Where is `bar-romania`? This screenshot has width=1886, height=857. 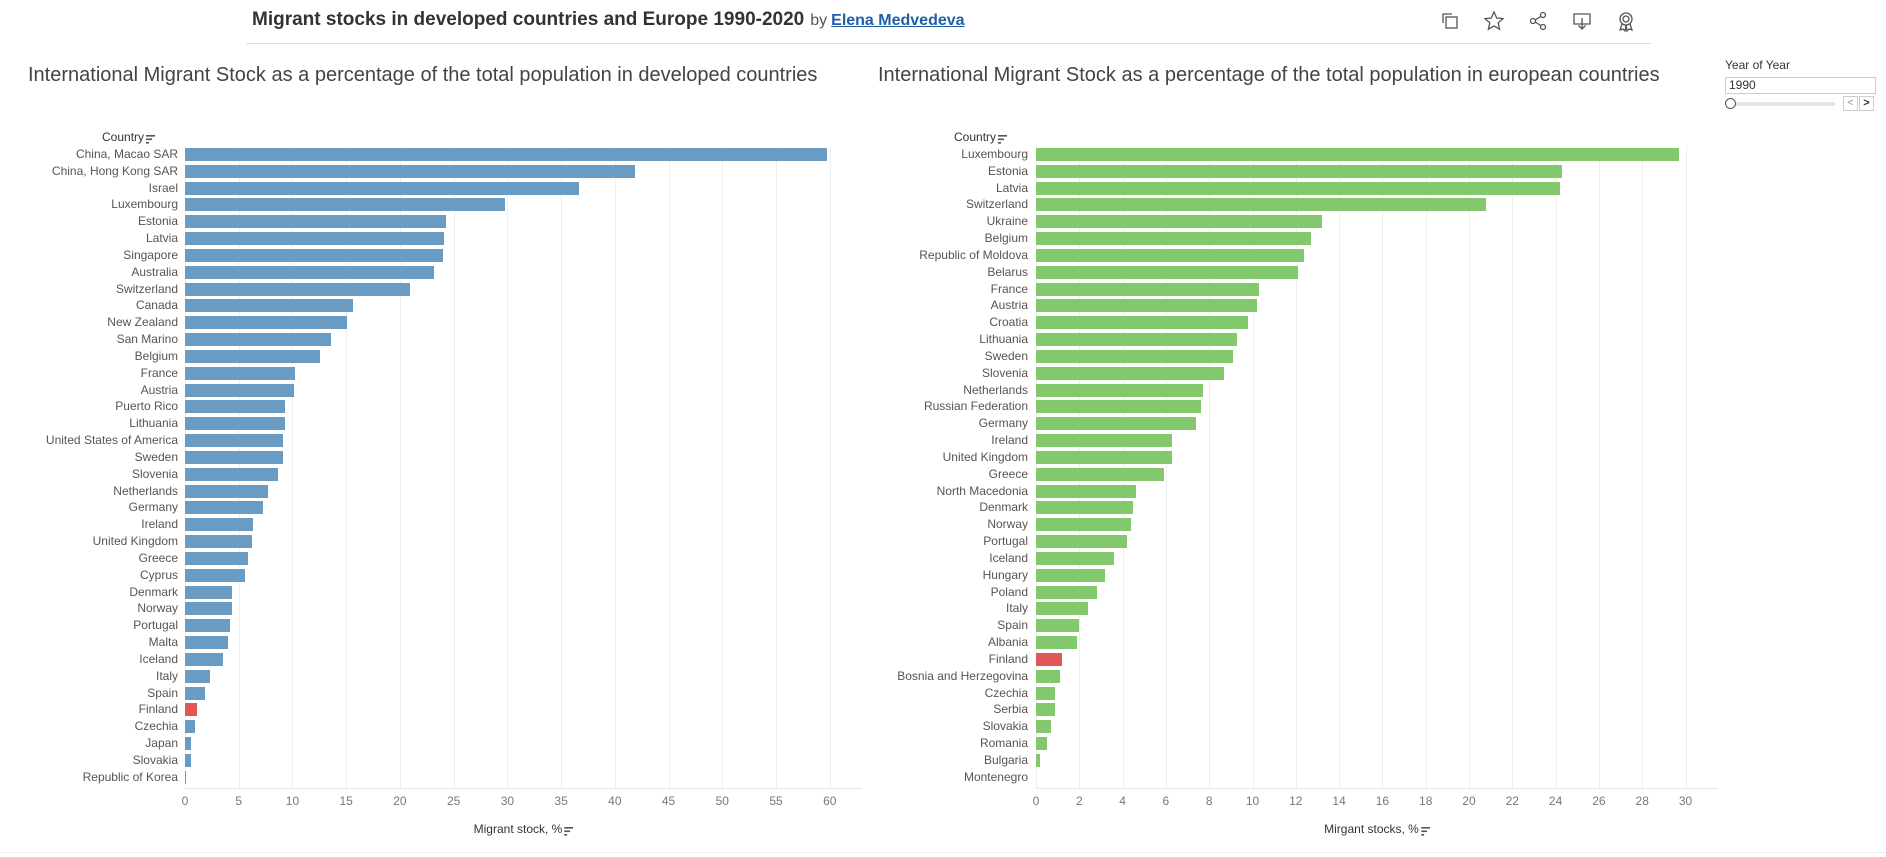
bar-romania is located at coordinates (1041, 744).